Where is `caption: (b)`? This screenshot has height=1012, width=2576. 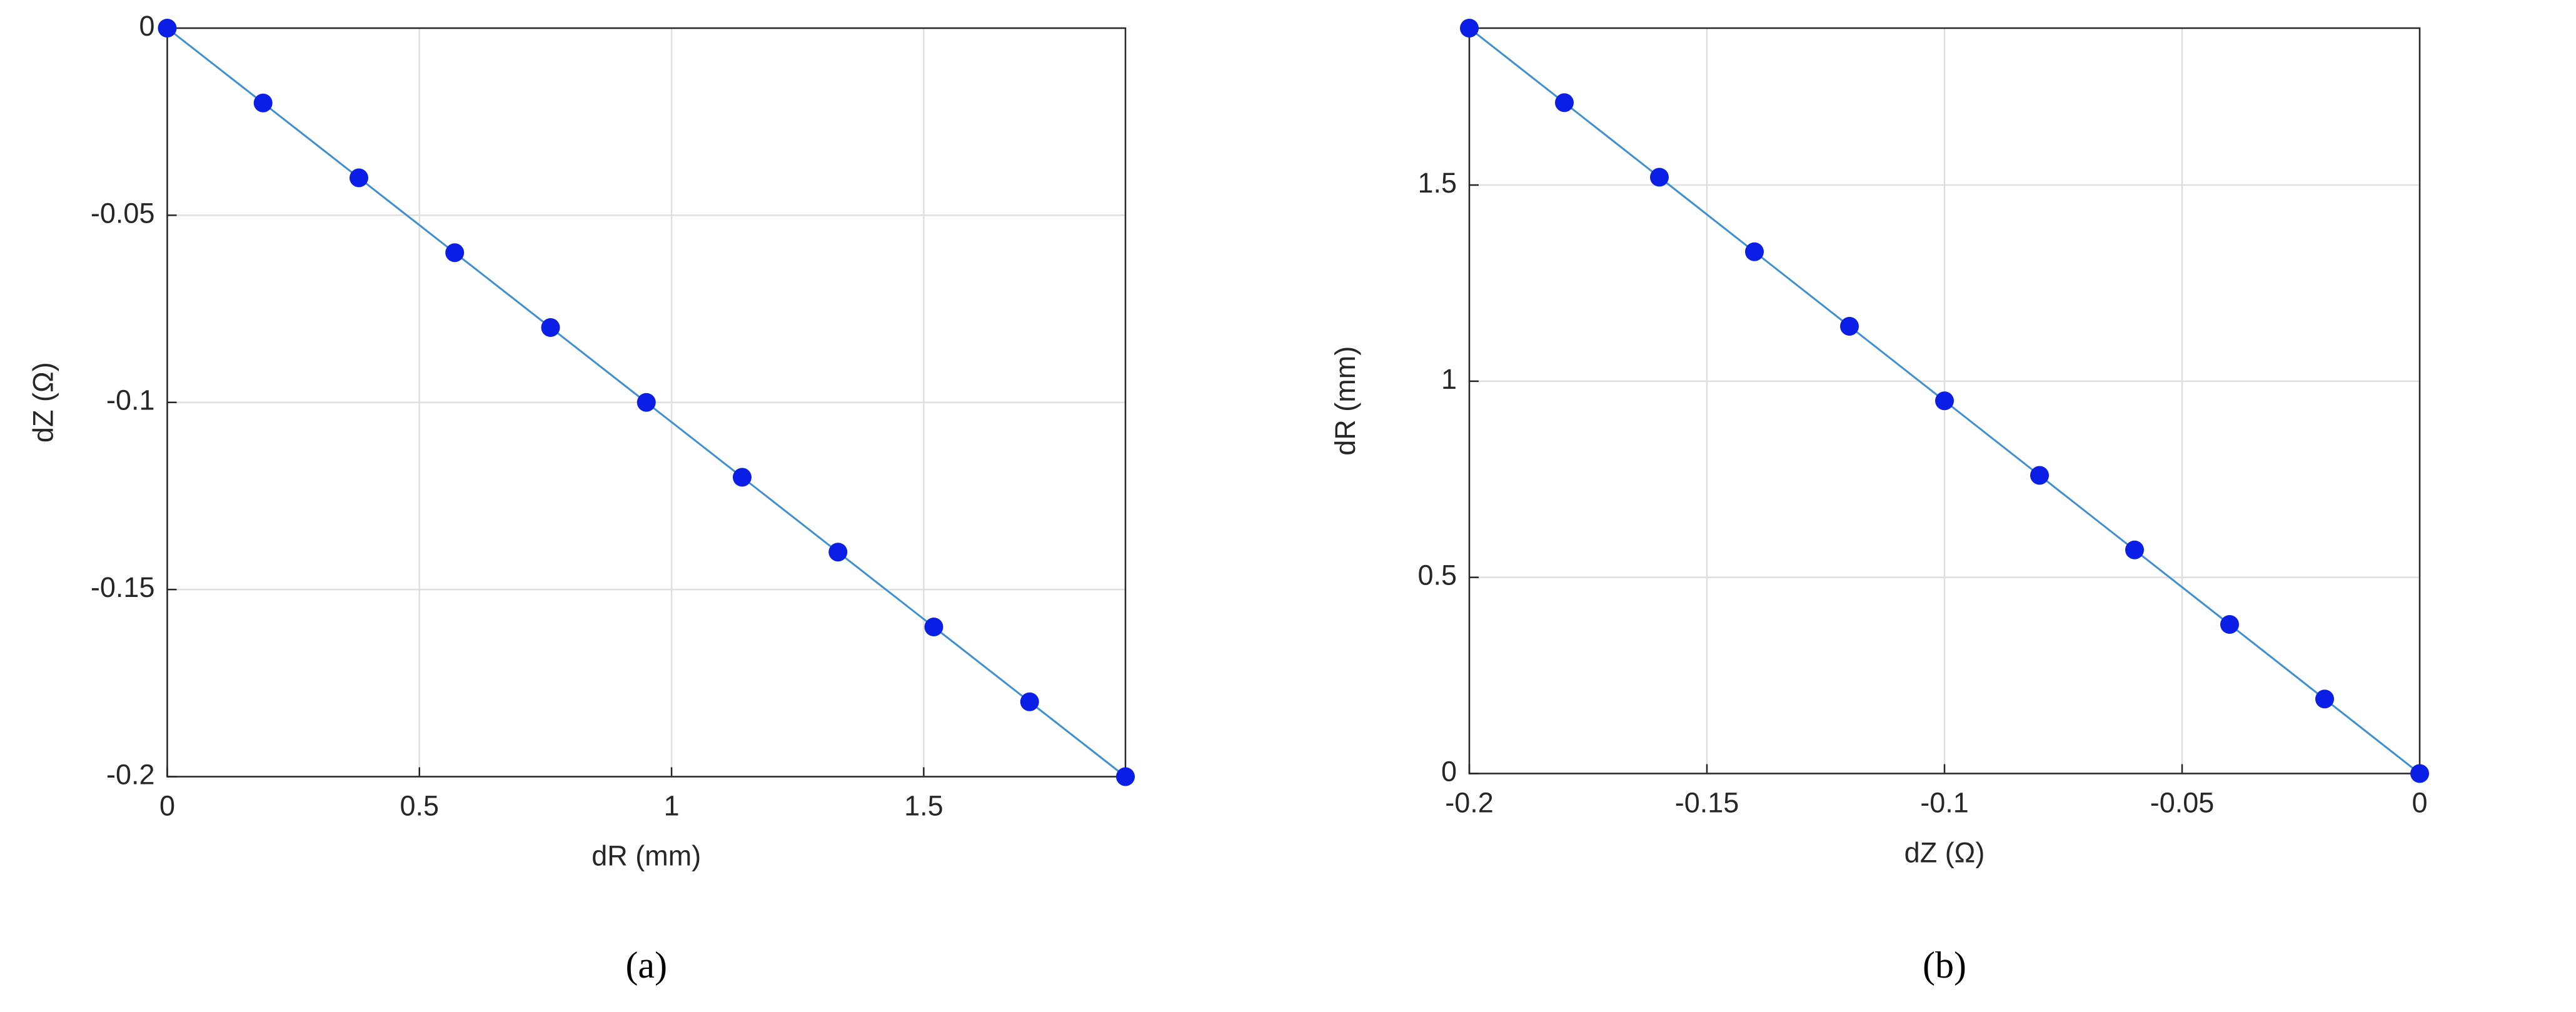 caption: (b) is located at coordinates (1944, 965).